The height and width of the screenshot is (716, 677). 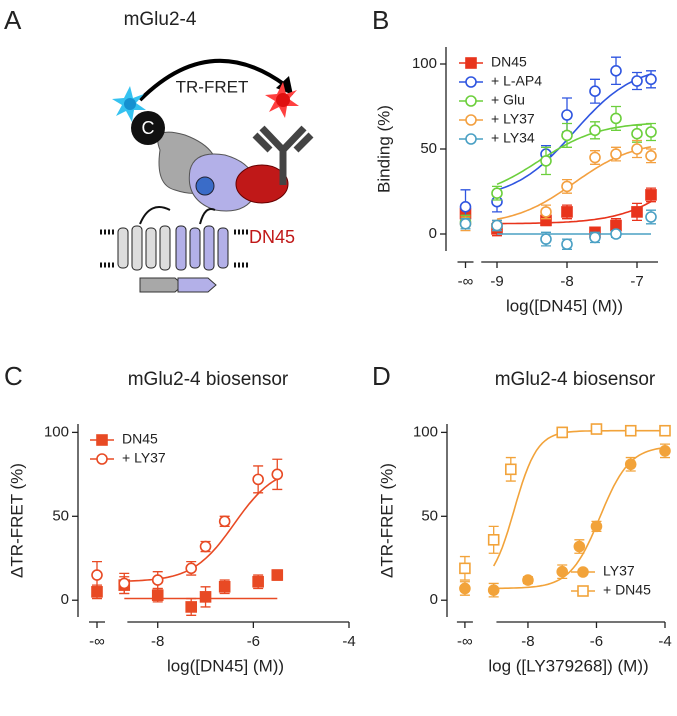 What do you see at coordinates (508, 100) in the screenshot?
I see `legend-label: + Glu` at bounding box center [508, 100].